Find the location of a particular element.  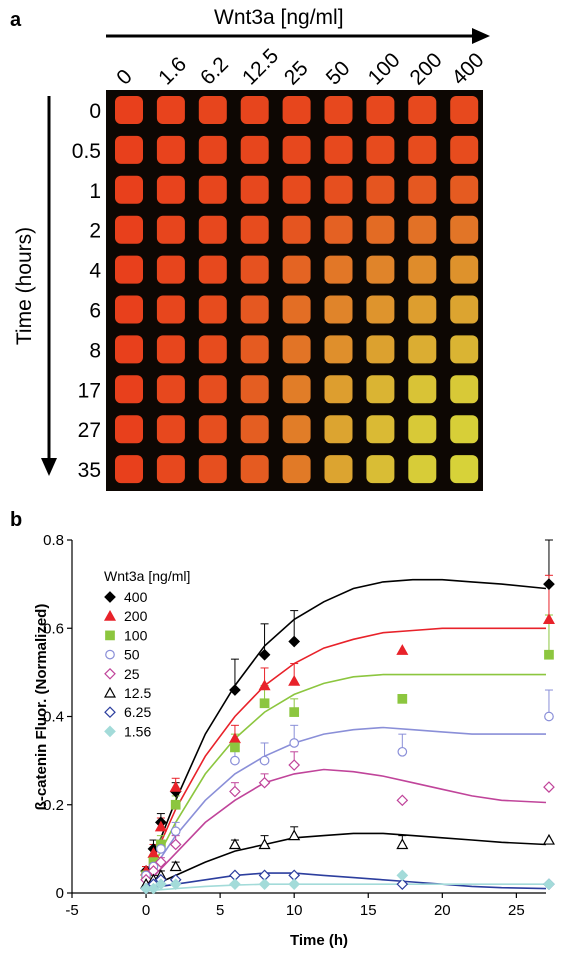

time-label: 35 is located at coordinates (89, 470).